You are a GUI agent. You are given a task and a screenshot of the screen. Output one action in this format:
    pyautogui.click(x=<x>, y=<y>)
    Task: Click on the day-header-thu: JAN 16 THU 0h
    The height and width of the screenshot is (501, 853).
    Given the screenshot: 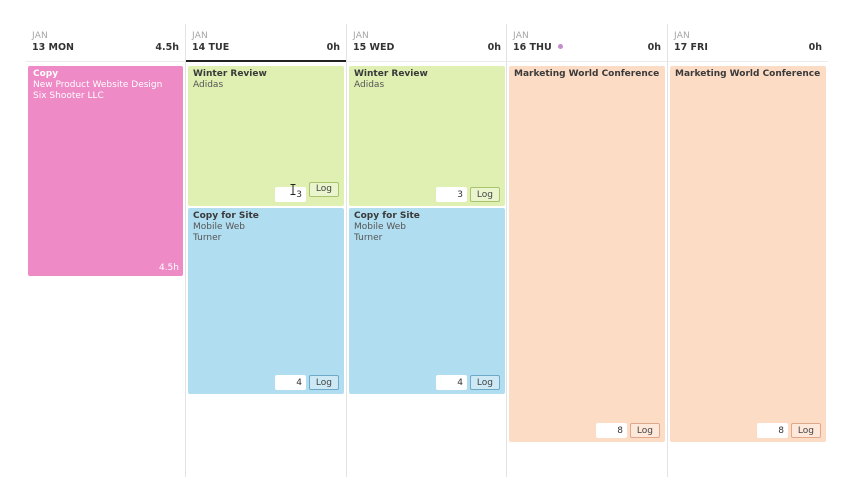 What is the action you would take?
    pyautogui.click(x=587, y=43)
    